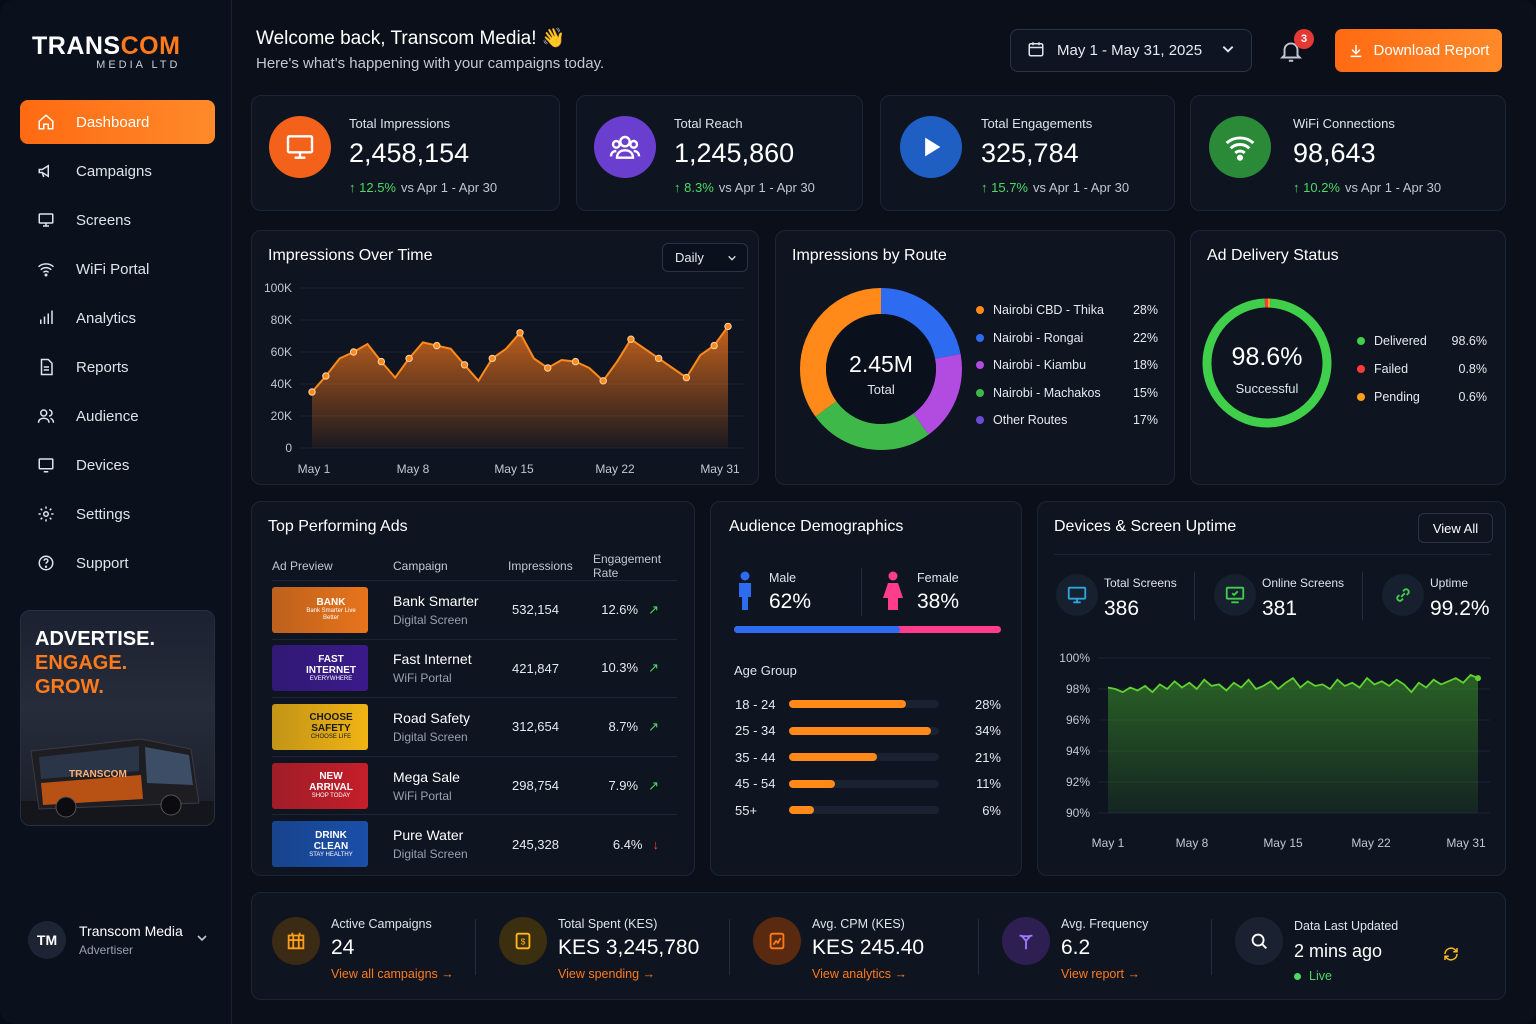  I want to click on monitor-check-icon, so click(1235, 595).